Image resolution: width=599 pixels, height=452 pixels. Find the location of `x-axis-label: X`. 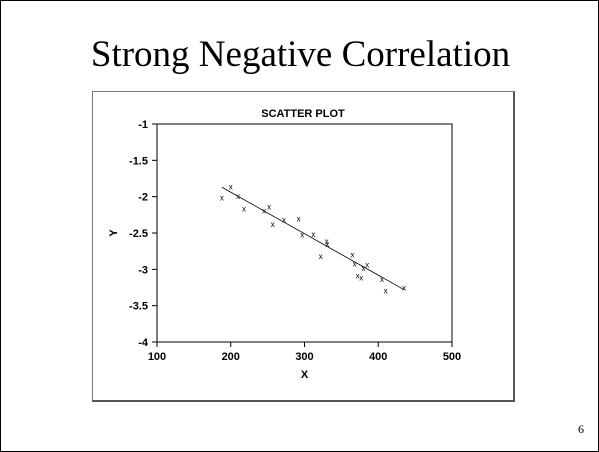

x-axis-label: X is located at coordinates (305, 375).